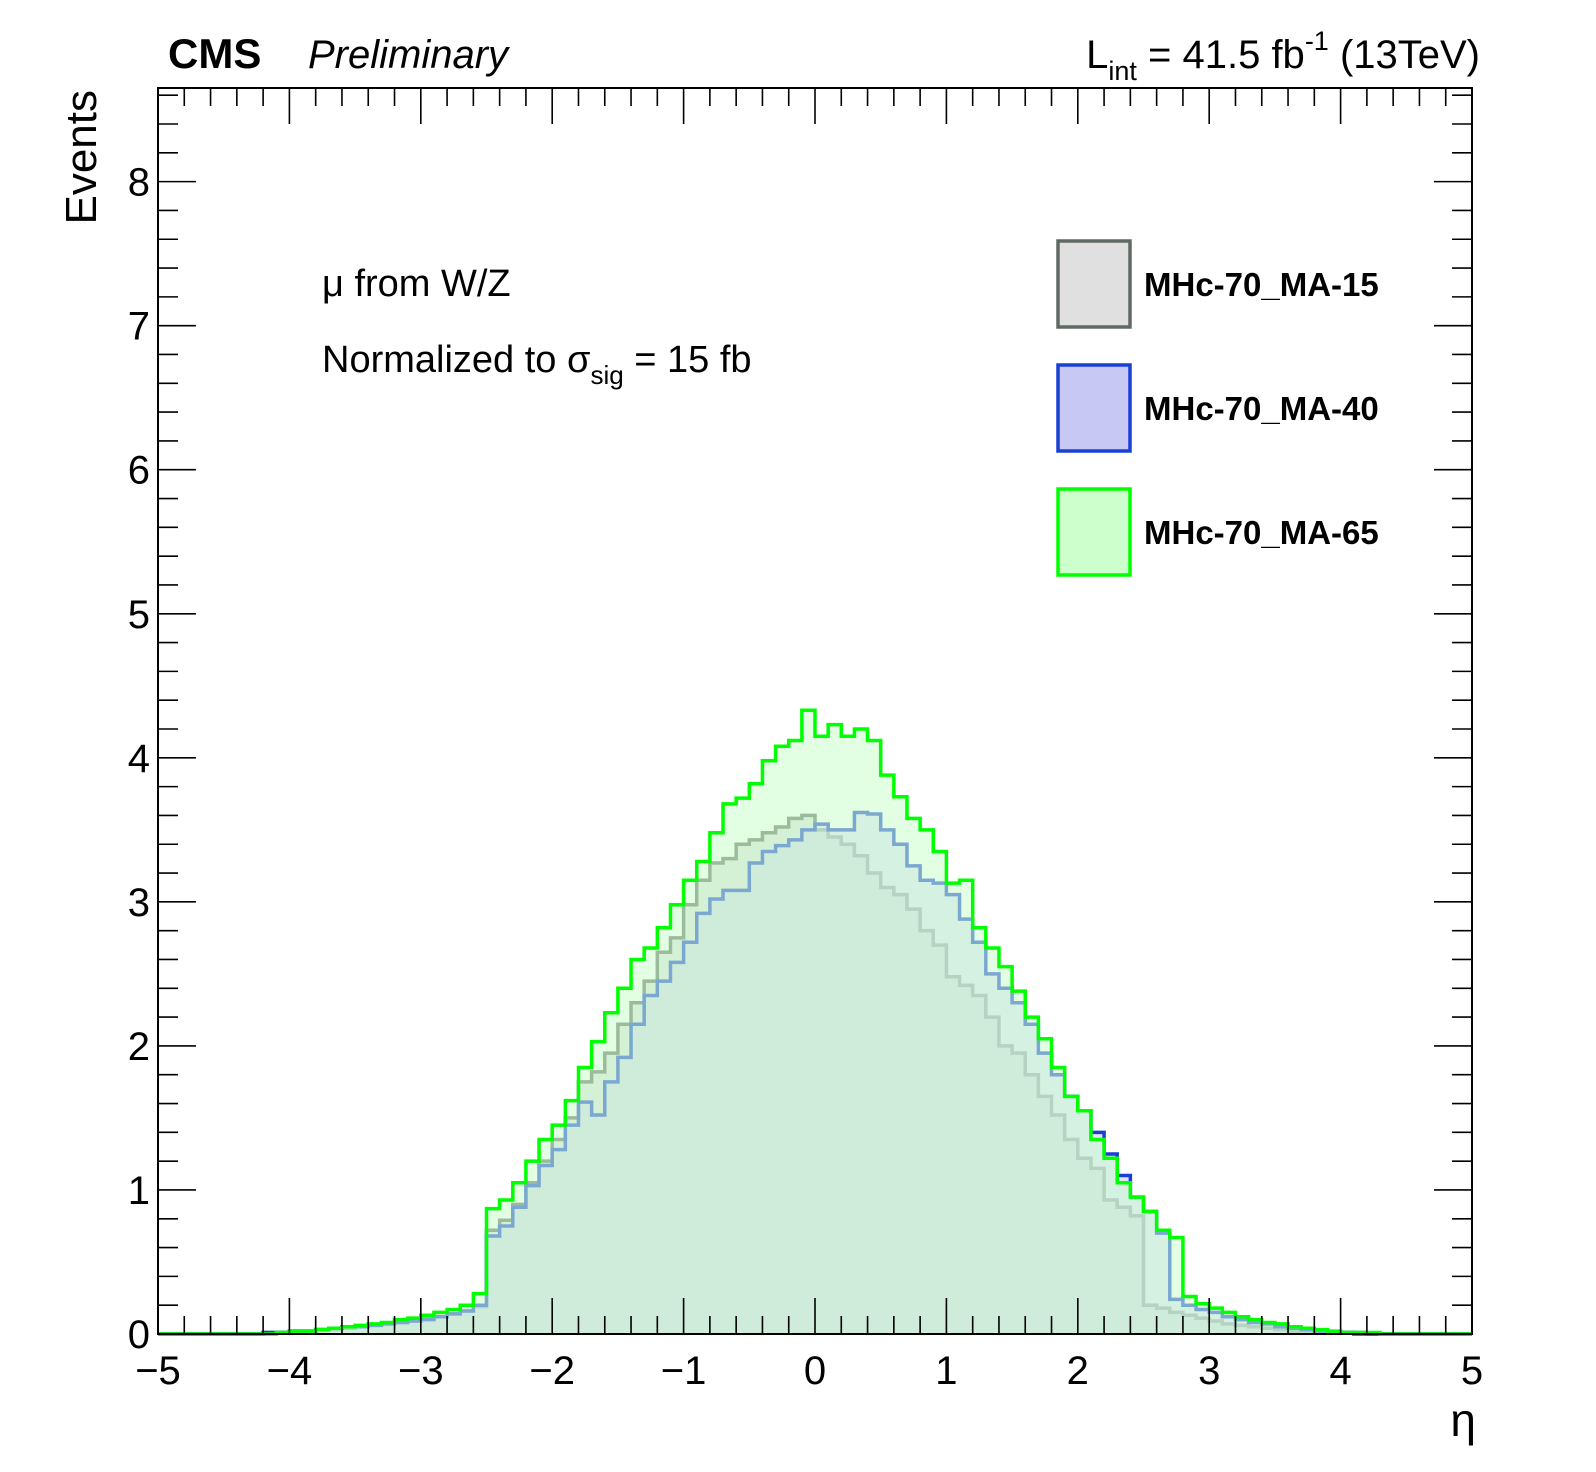 This screenshot has height=1472, width=1596. Describe the element at coordinates (1261, 284) in the screenshot. I see `legend-label-1: MHc-70_MA-15` at that location.